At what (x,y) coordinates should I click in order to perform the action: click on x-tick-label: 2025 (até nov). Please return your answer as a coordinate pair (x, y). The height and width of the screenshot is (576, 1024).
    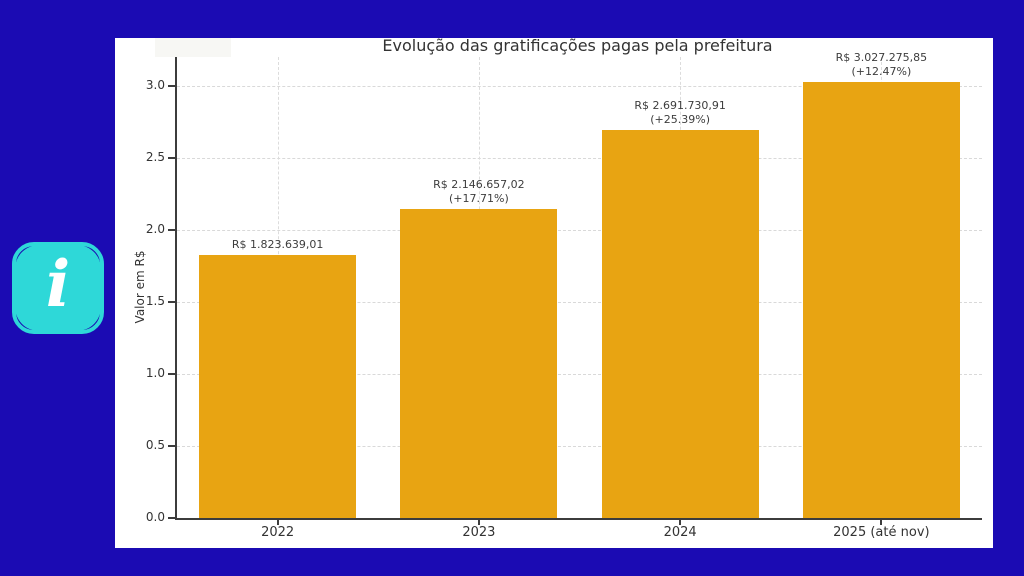
    Looking at the image, I should click on (881, 532).